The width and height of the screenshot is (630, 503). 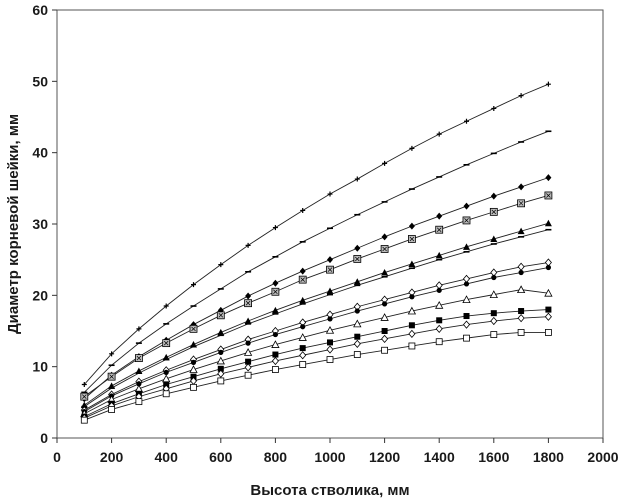 I want to click on y-tick-label: 20, so click(x=40, y=295).